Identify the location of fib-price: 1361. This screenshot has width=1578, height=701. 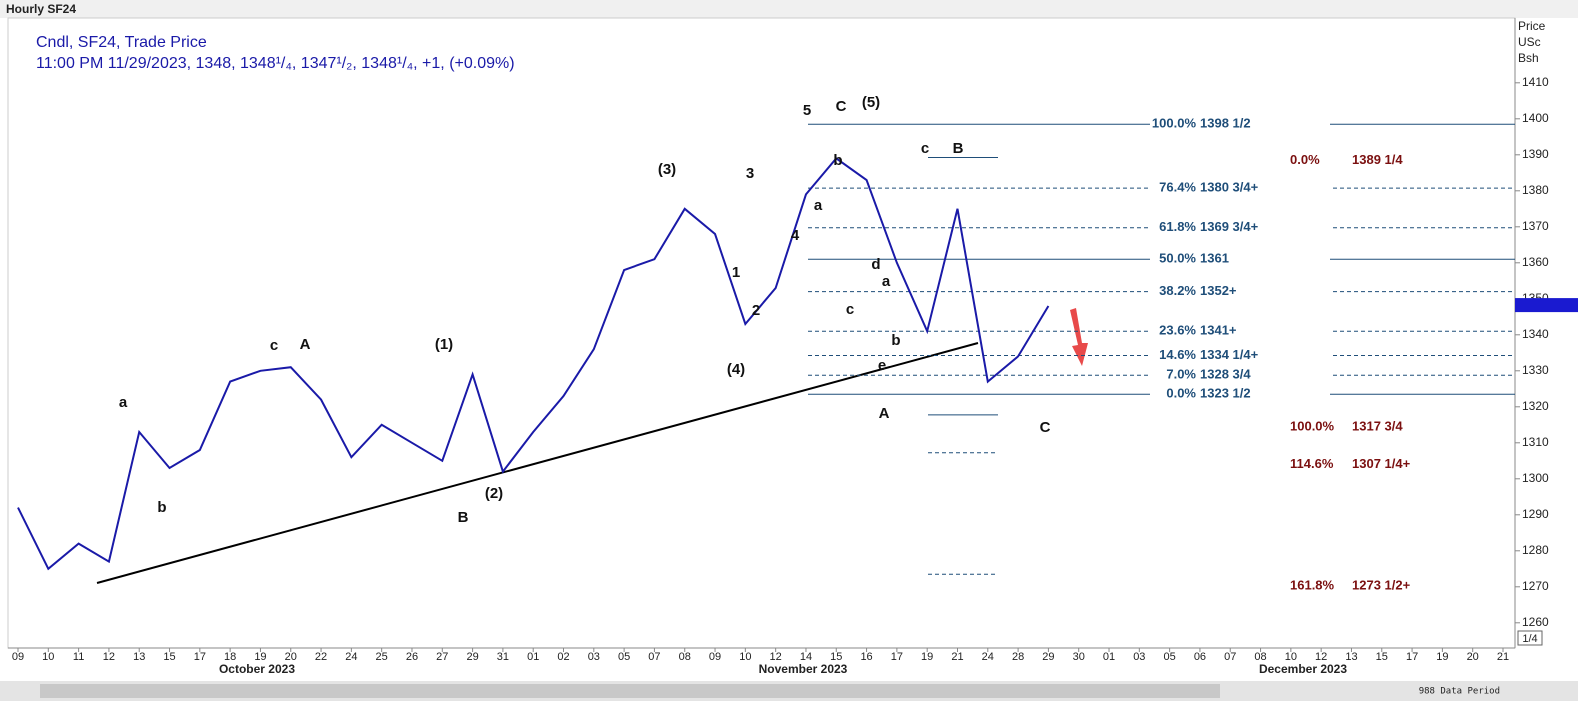
(1214, 258).